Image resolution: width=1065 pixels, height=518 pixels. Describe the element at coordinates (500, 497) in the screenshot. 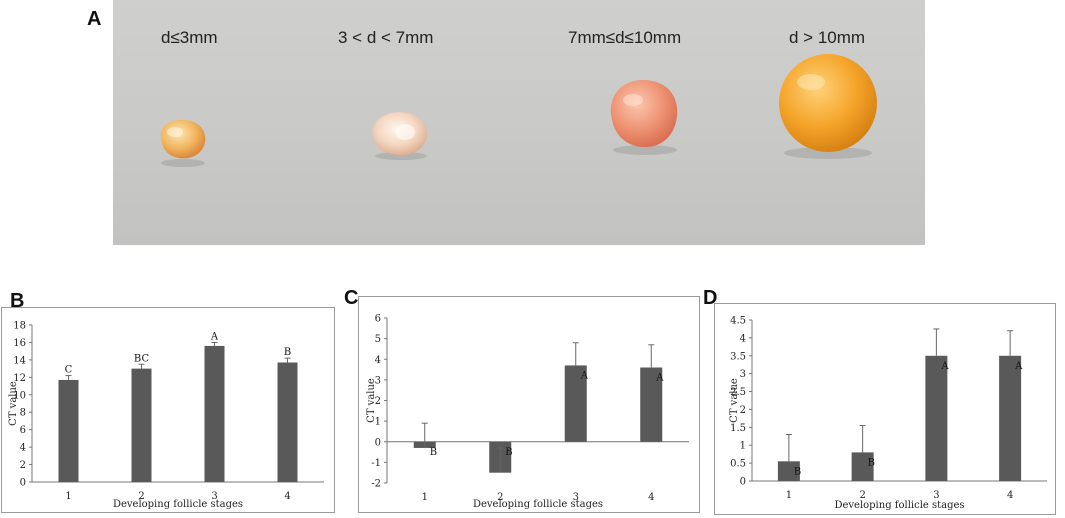

I see `chart-c-xtick-label-2: 2` at that location.